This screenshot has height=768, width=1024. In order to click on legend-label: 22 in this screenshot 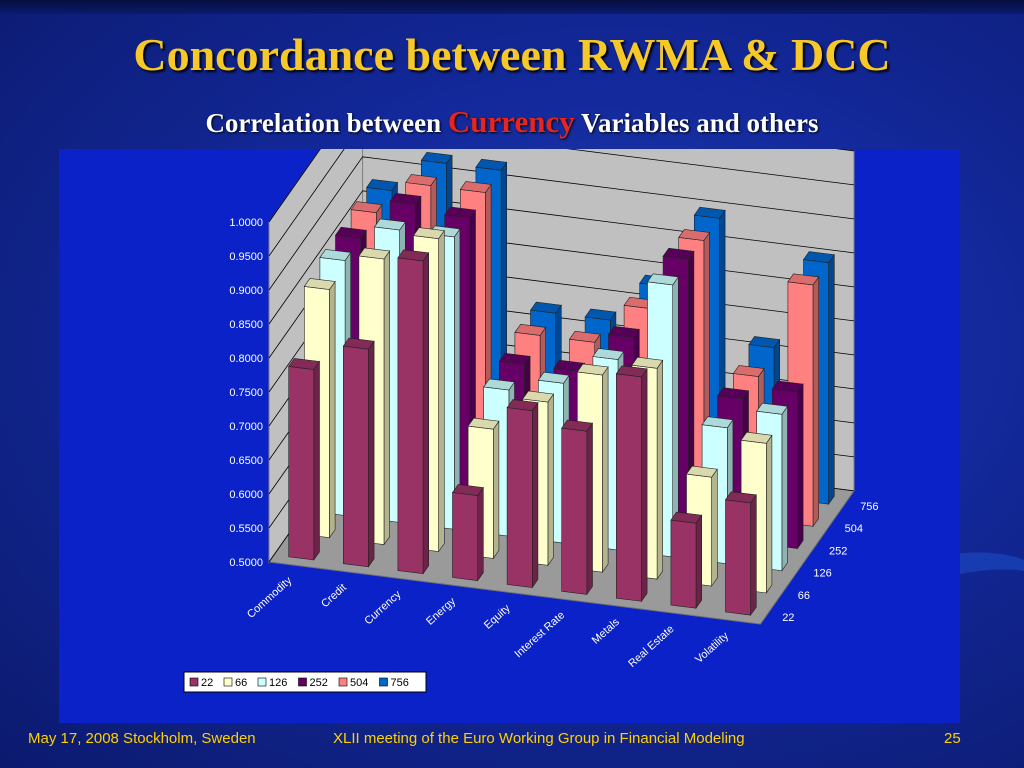, I will do `click(207, 683)`.